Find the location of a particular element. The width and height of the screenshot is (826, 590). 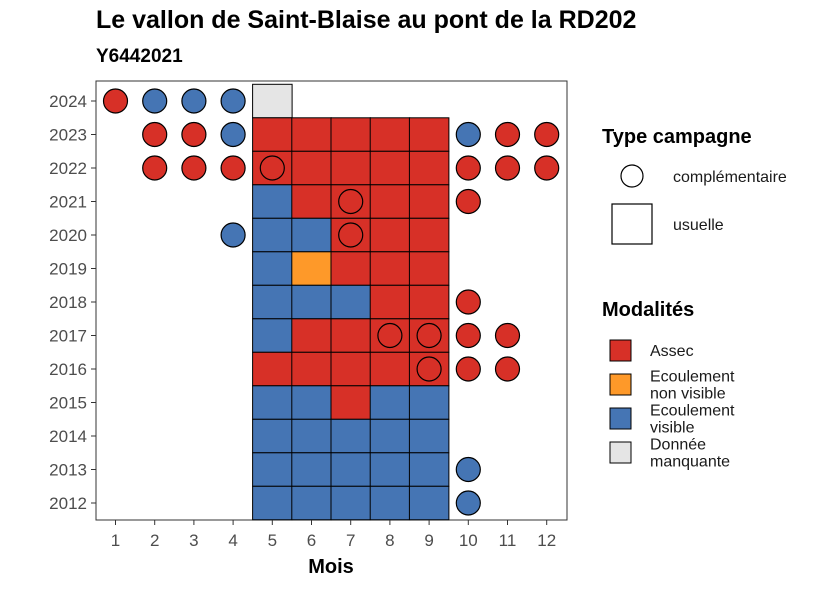

tile-2023-6-assec is located at coordinates (311, 134).